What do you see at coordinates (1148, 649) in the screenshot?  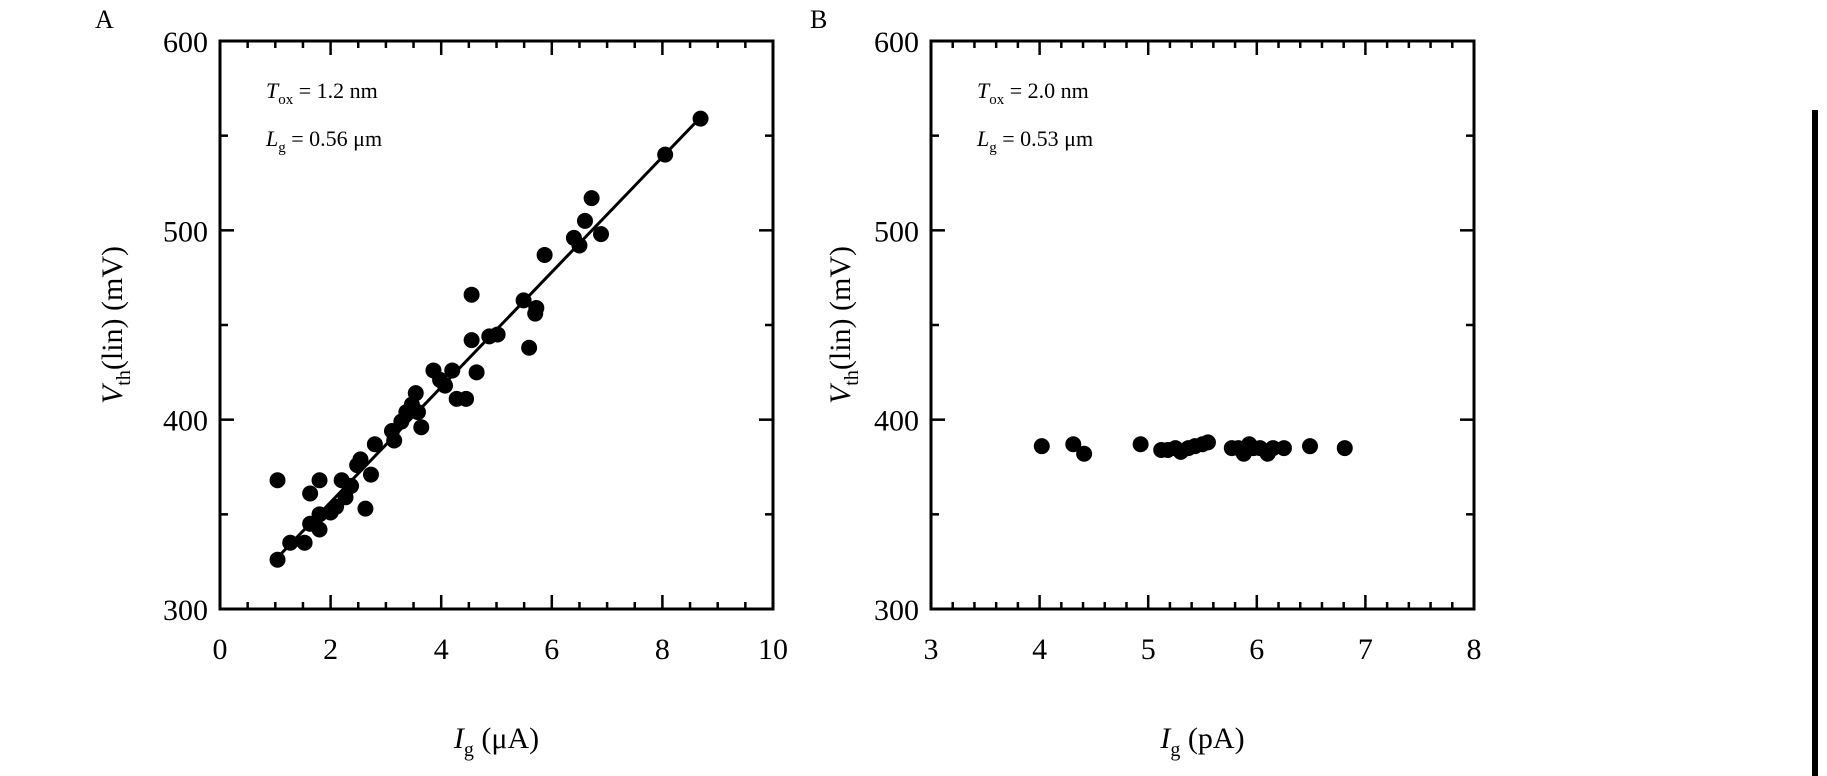 I see `x-tick-label: 5` at bounding box center [1148, 649].